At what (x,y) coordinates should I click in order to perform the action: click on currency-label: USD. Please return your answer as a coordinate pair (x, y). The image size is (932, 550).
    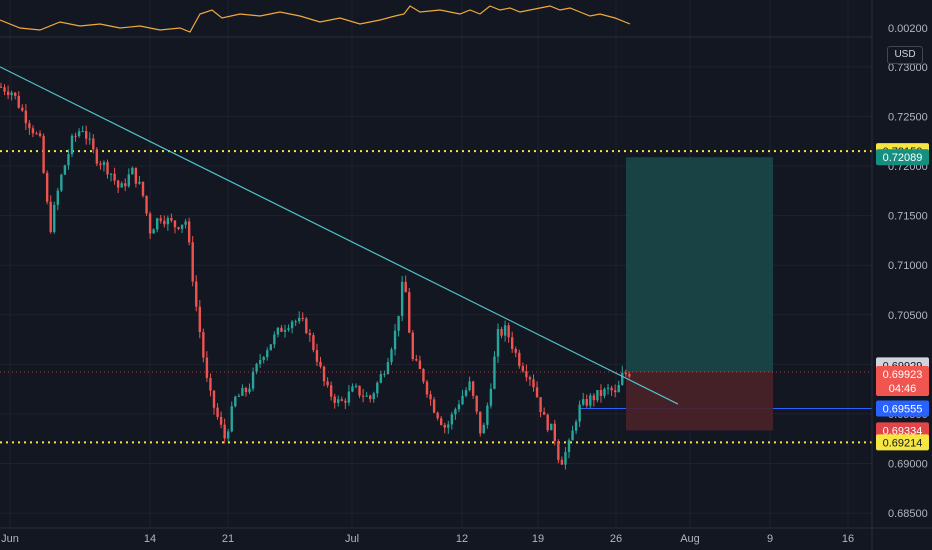
    Looking at the image, I should click on (905, 55).